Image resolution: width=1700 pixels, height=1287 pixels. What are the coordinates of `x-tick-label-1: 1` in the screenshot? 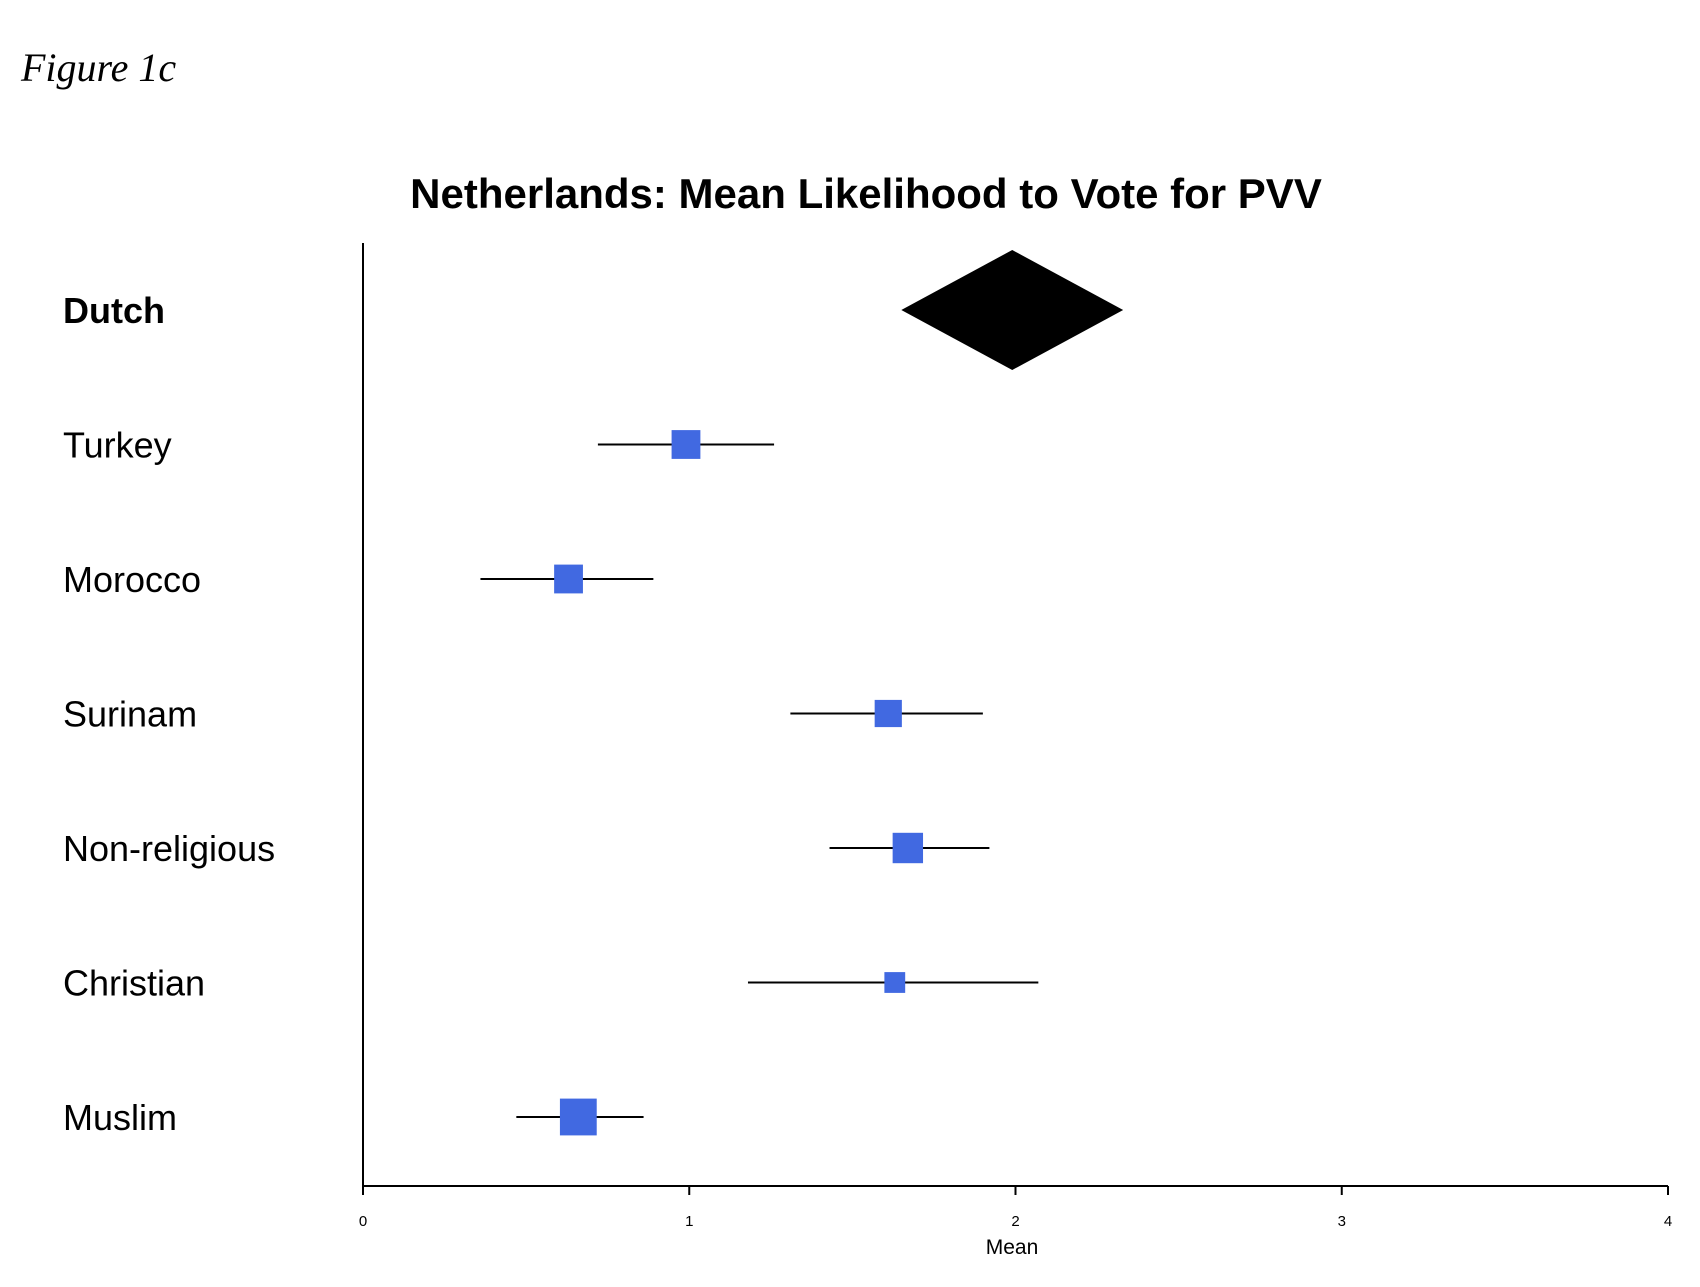 It's located at (689, 1221).